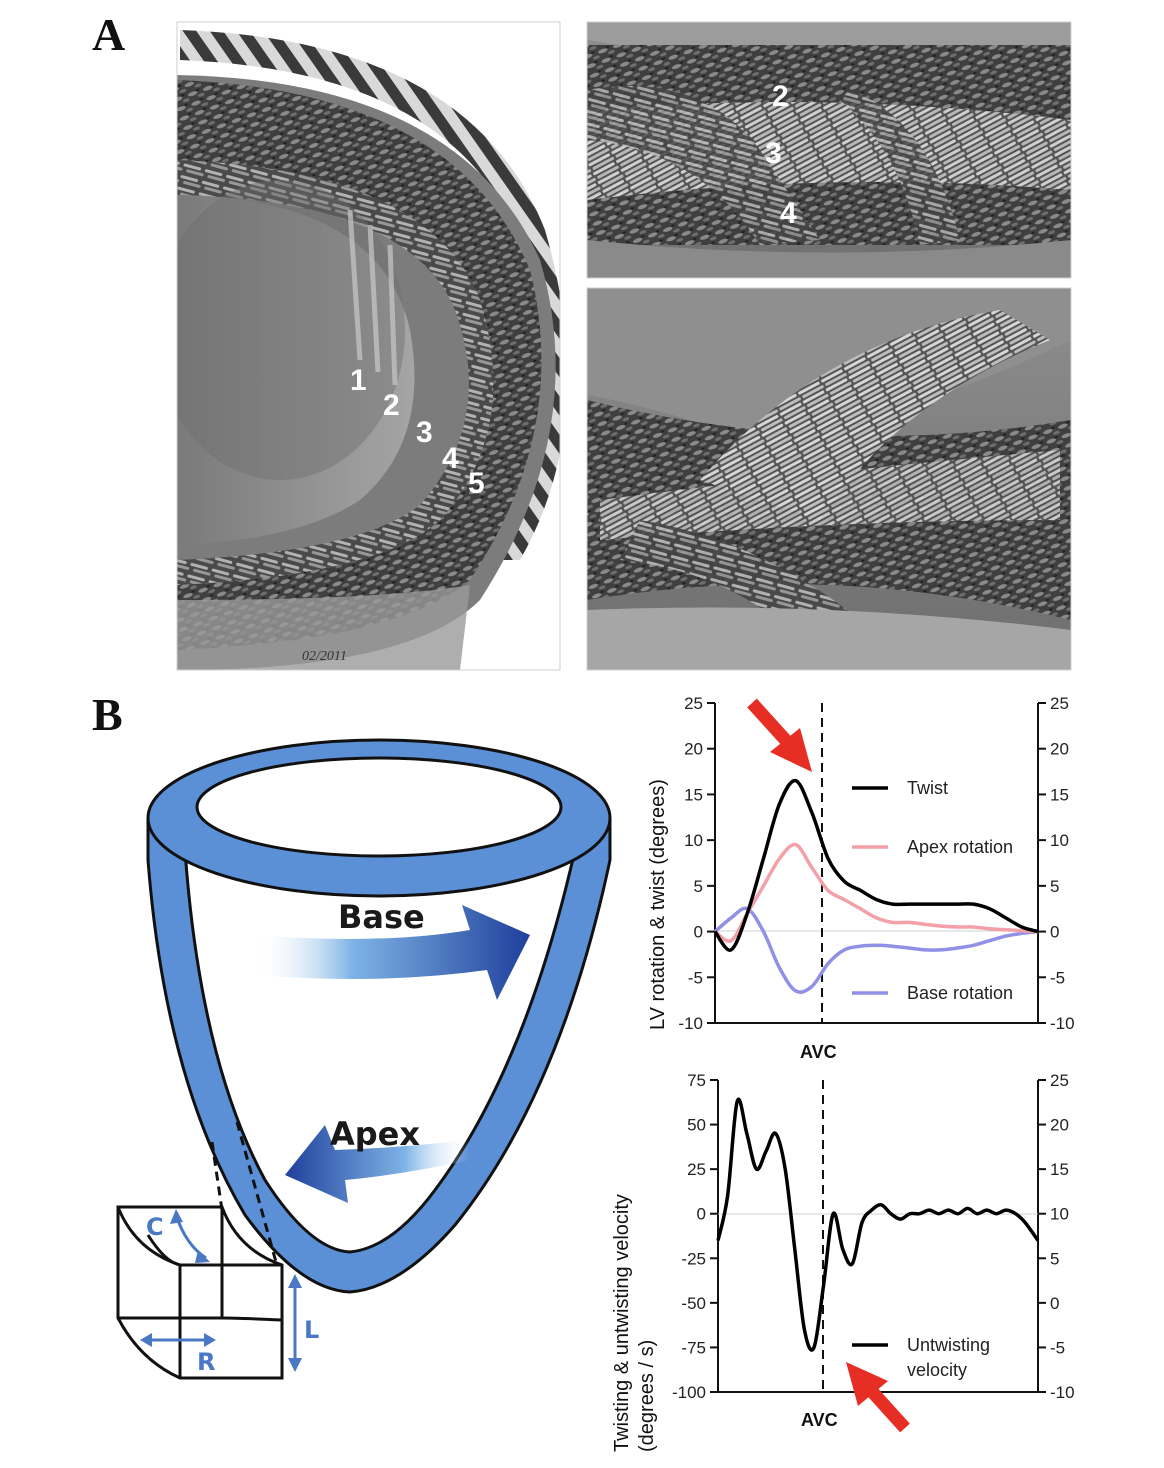  I want to click on base-label: Base, so click(381, 917).